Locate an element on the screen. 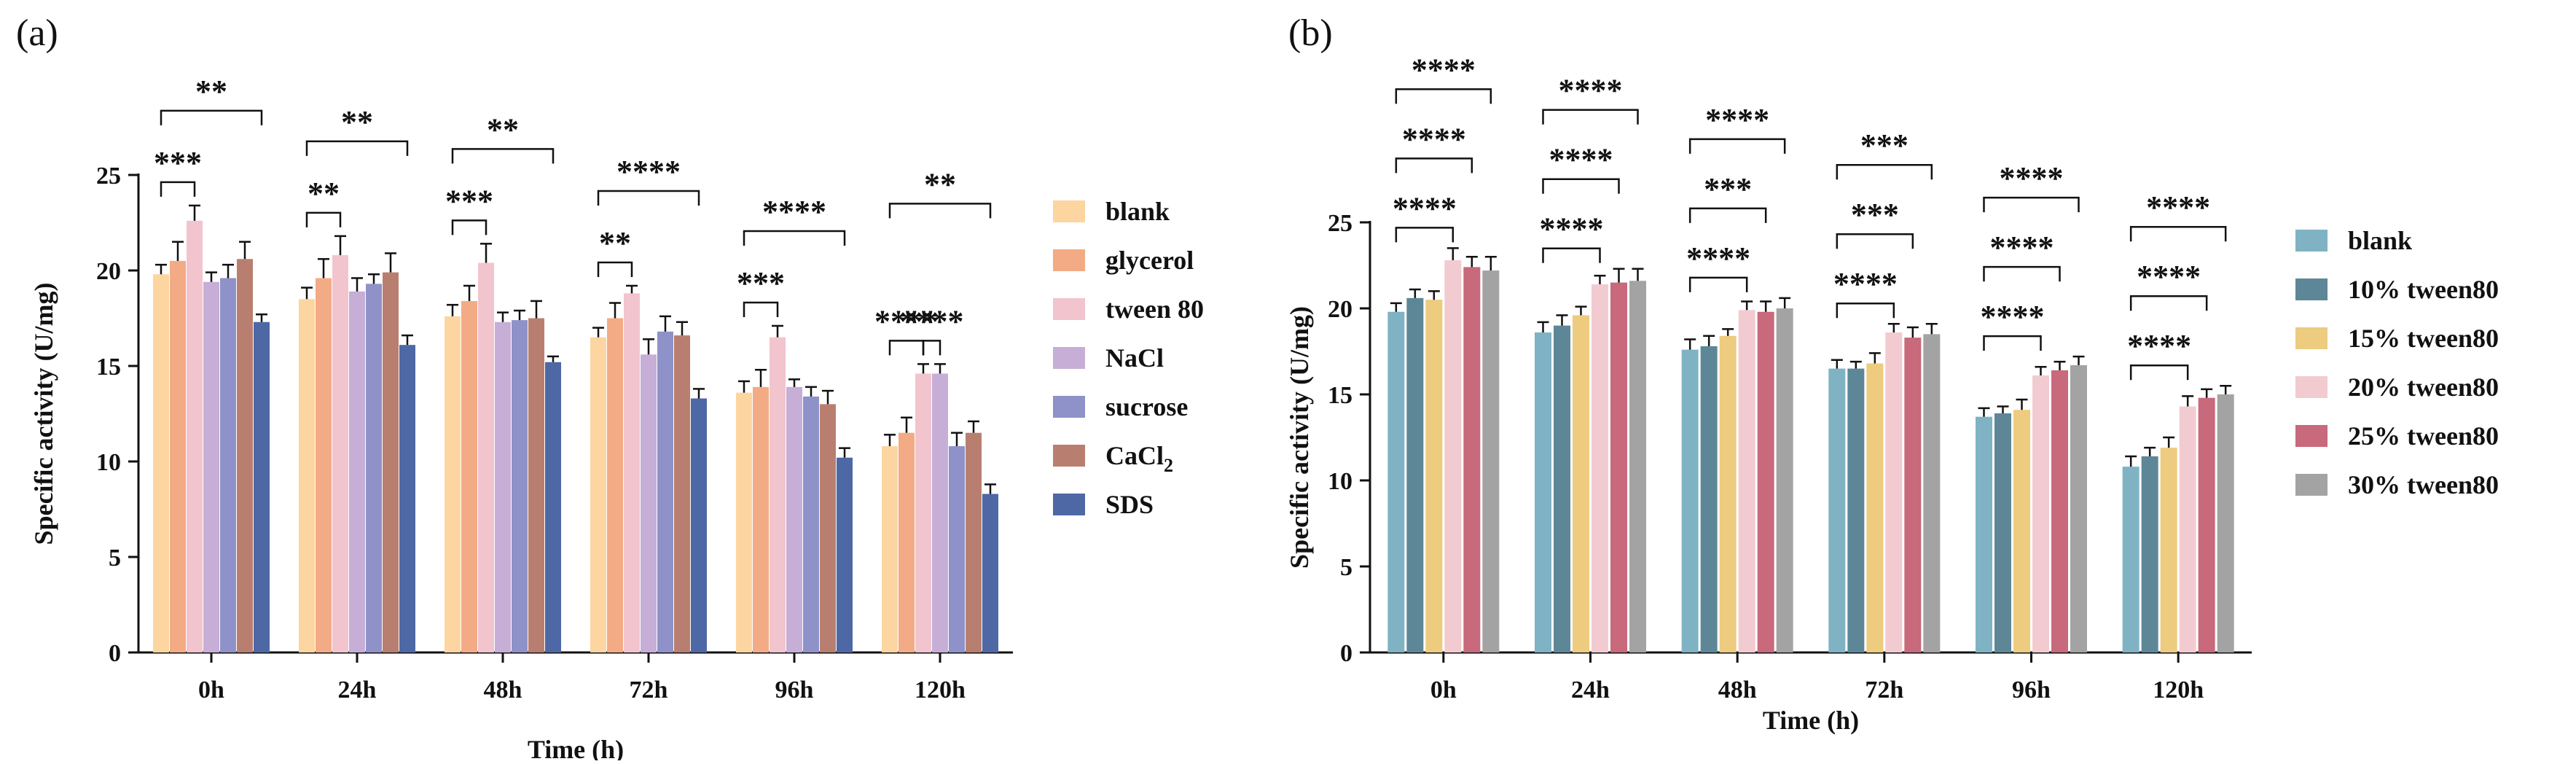  panel-label: (b) is located at coordinates (1310, 33).